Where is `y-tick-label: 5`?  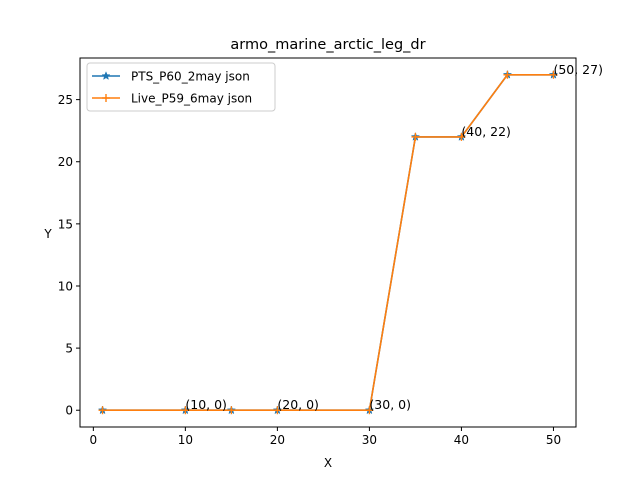
y-tick-label: 5 is located at coordinates (69, 349).